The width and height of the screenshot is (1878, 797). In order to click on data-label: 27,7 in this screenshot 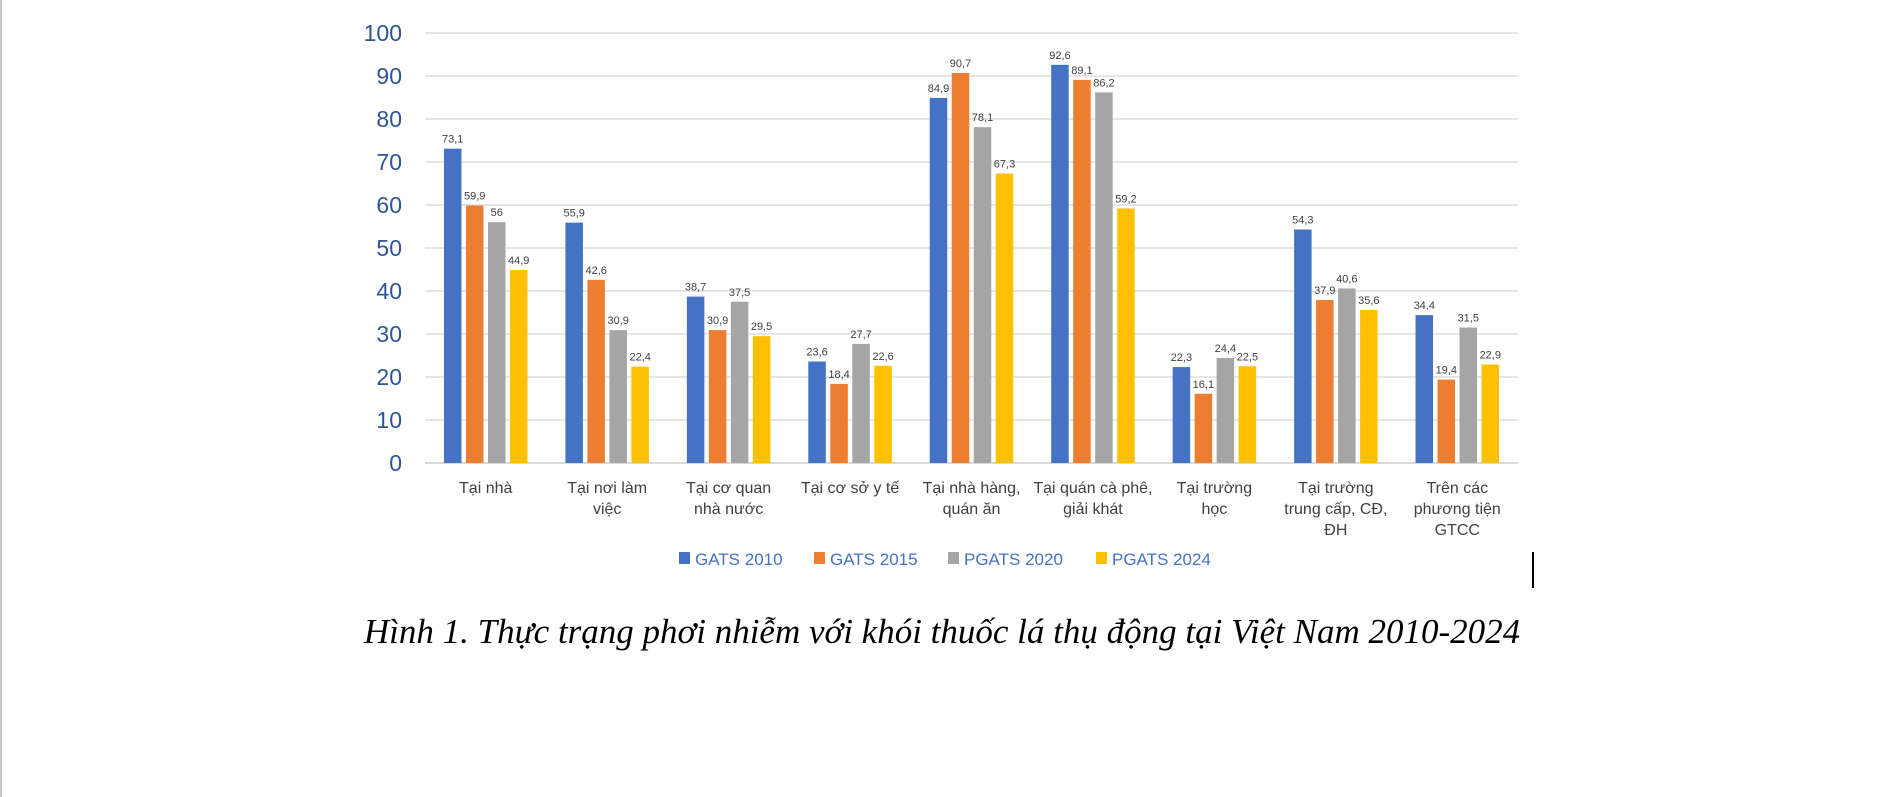, I will do `click(860, 335)`.